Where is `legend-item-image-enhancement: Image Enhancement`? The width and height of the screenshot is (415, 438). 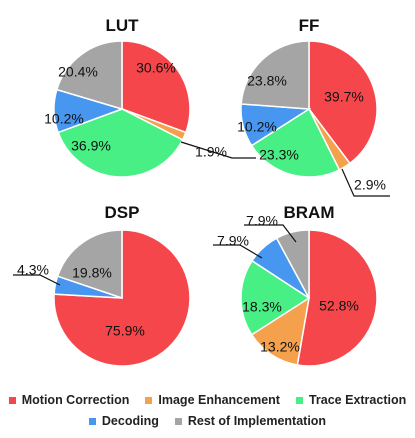 legend-item-image-enhancement: Image Enhancement is located at coordinates (212, 400).